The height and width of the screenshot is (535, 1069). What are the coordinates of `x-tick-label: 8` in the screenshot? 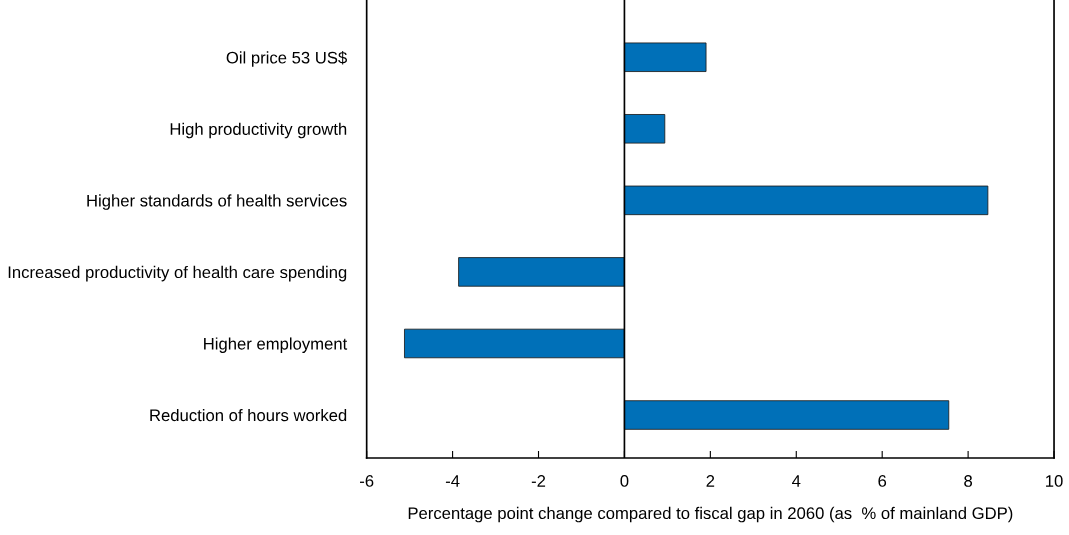 It's located at (968, 481).